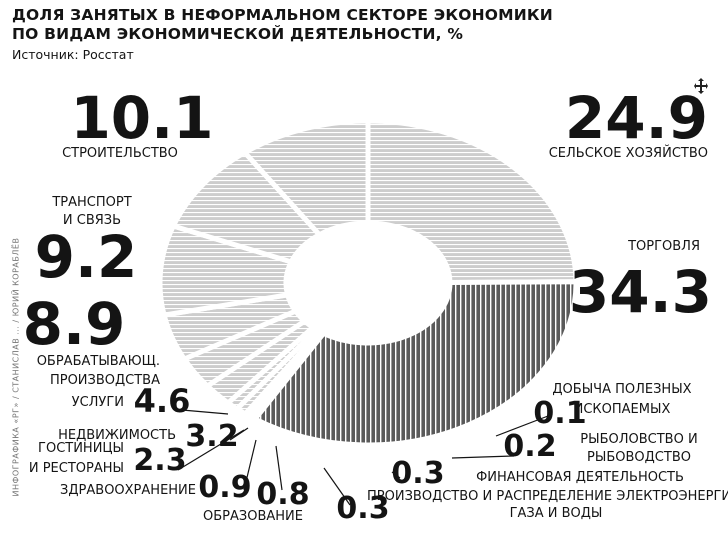 The width and height of the screenshot is (728, 536). Describe the element at coordinates (417, 473) in the screenshot. I see `value-label-4: 0.3` at that location.